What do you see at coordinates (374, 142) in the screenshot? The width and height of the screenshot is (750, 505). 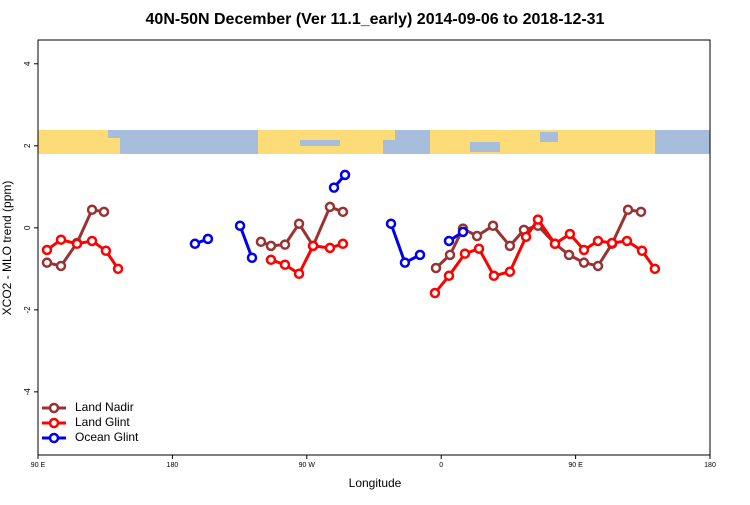 I see `map-strip` at bounding box center [374, 142].